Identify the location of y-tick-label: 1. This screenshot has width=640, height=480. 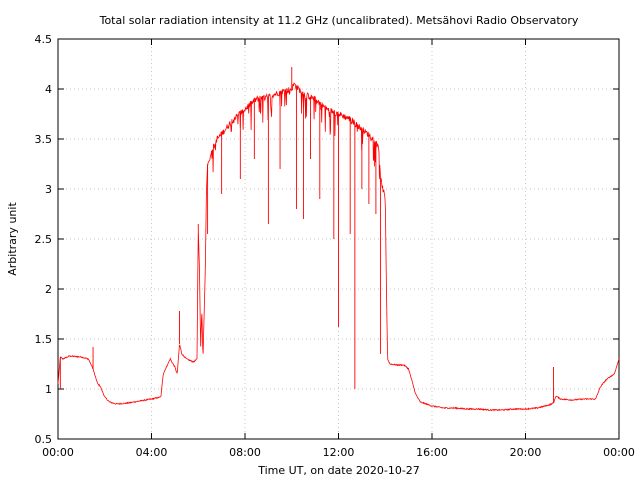
(48, 389).